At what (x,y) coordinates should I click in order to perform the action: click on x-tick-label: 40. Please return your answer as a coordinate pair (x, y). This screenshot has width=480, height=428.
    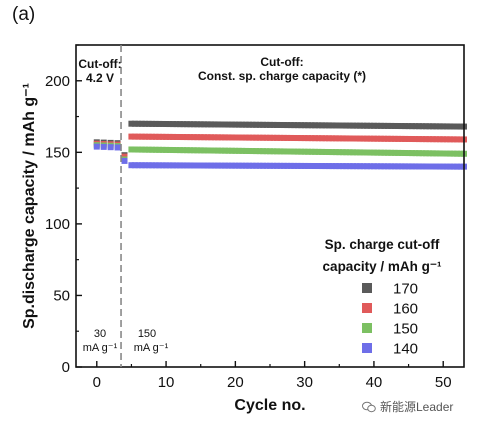
    Looking at the image, I should click on (374, 382).